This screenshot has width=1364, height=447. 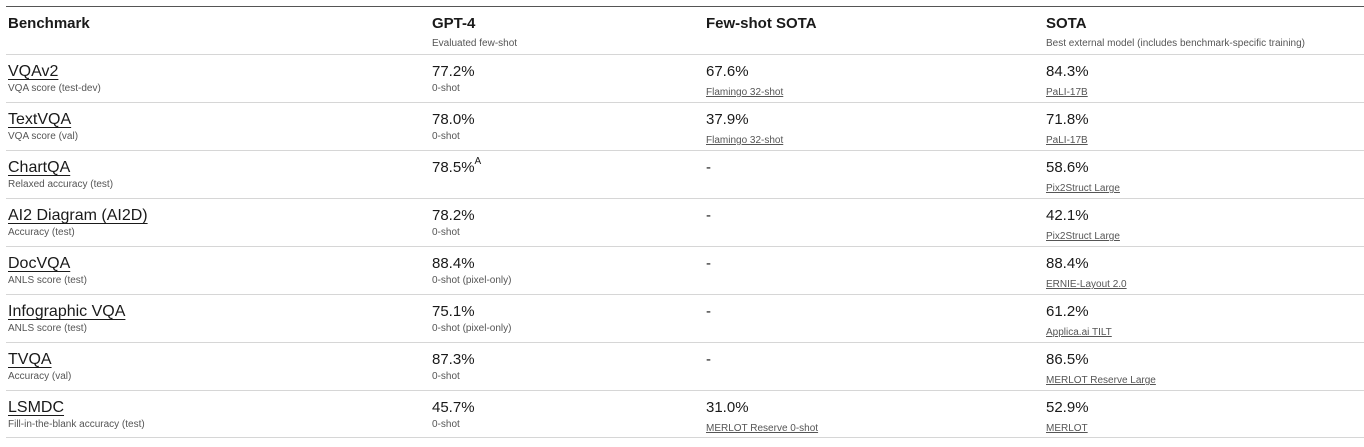 What do you see at coordinates (567, 126) in the screenshot?
I see `gpt4-cell: 78.0% 0-shot` at bounding box center [567, 126].